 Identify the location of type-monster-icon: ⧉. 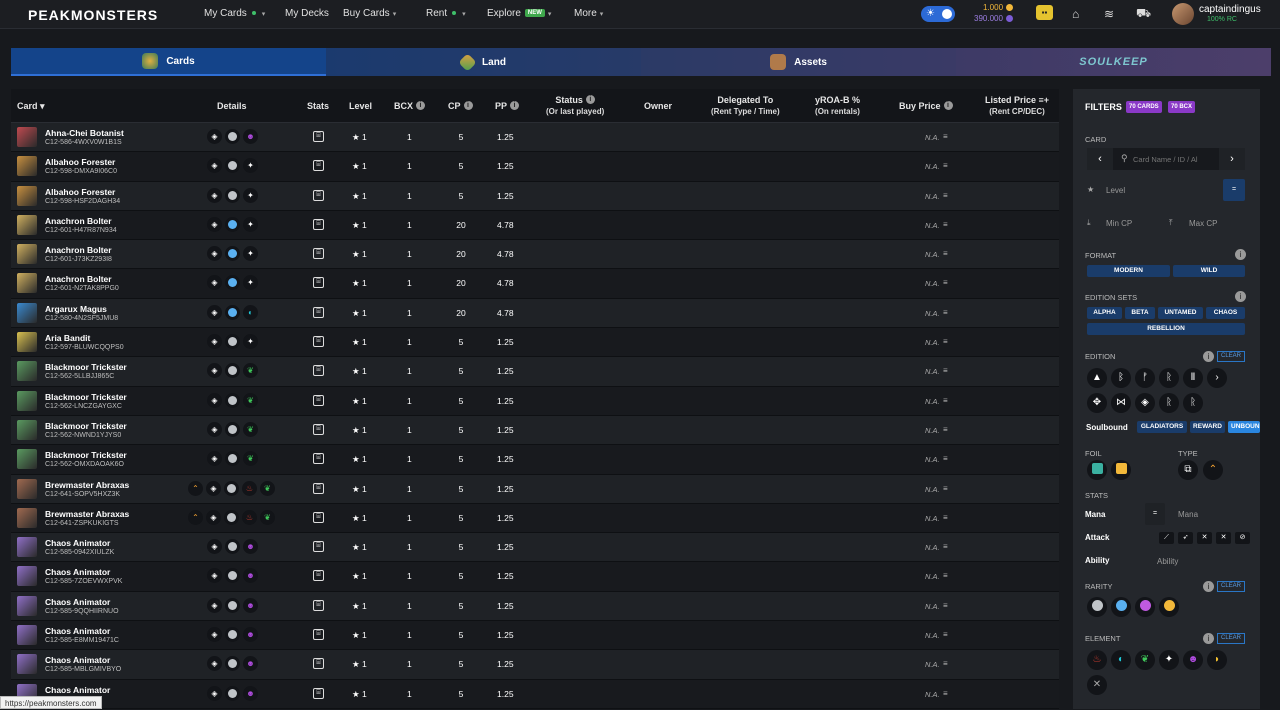
(1188, 470).